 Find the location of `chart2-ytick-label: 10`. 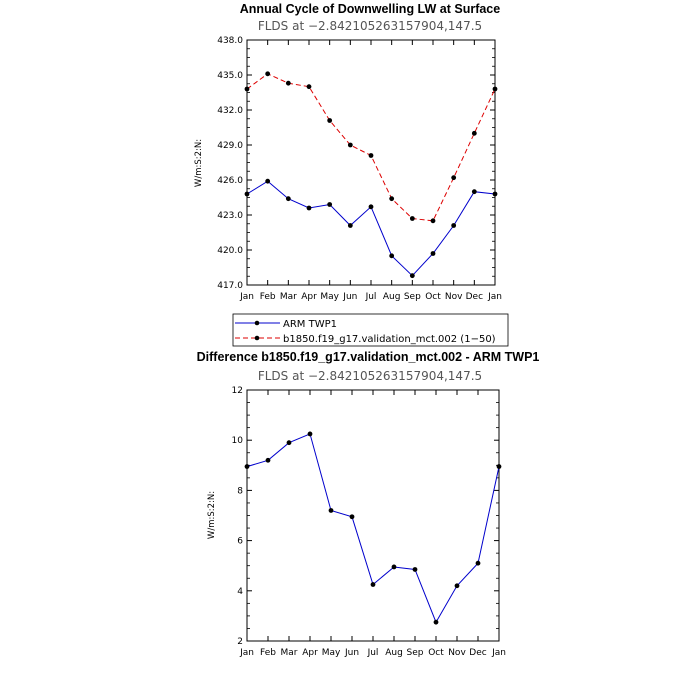

chart2-ytick-label: 10 is located at coordinates (238, 441).